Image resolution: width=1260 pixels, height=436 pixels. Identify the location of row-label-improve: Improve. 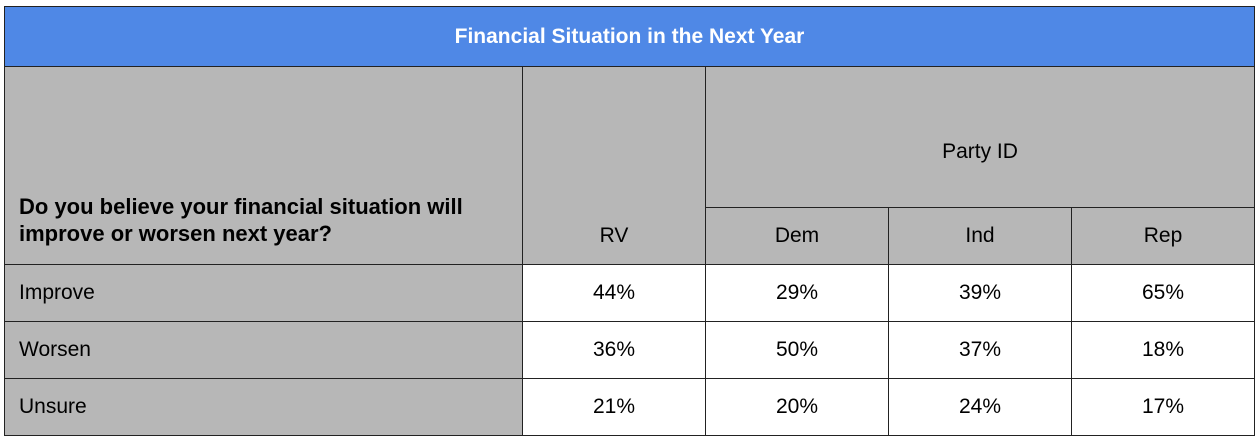
(263, 293).